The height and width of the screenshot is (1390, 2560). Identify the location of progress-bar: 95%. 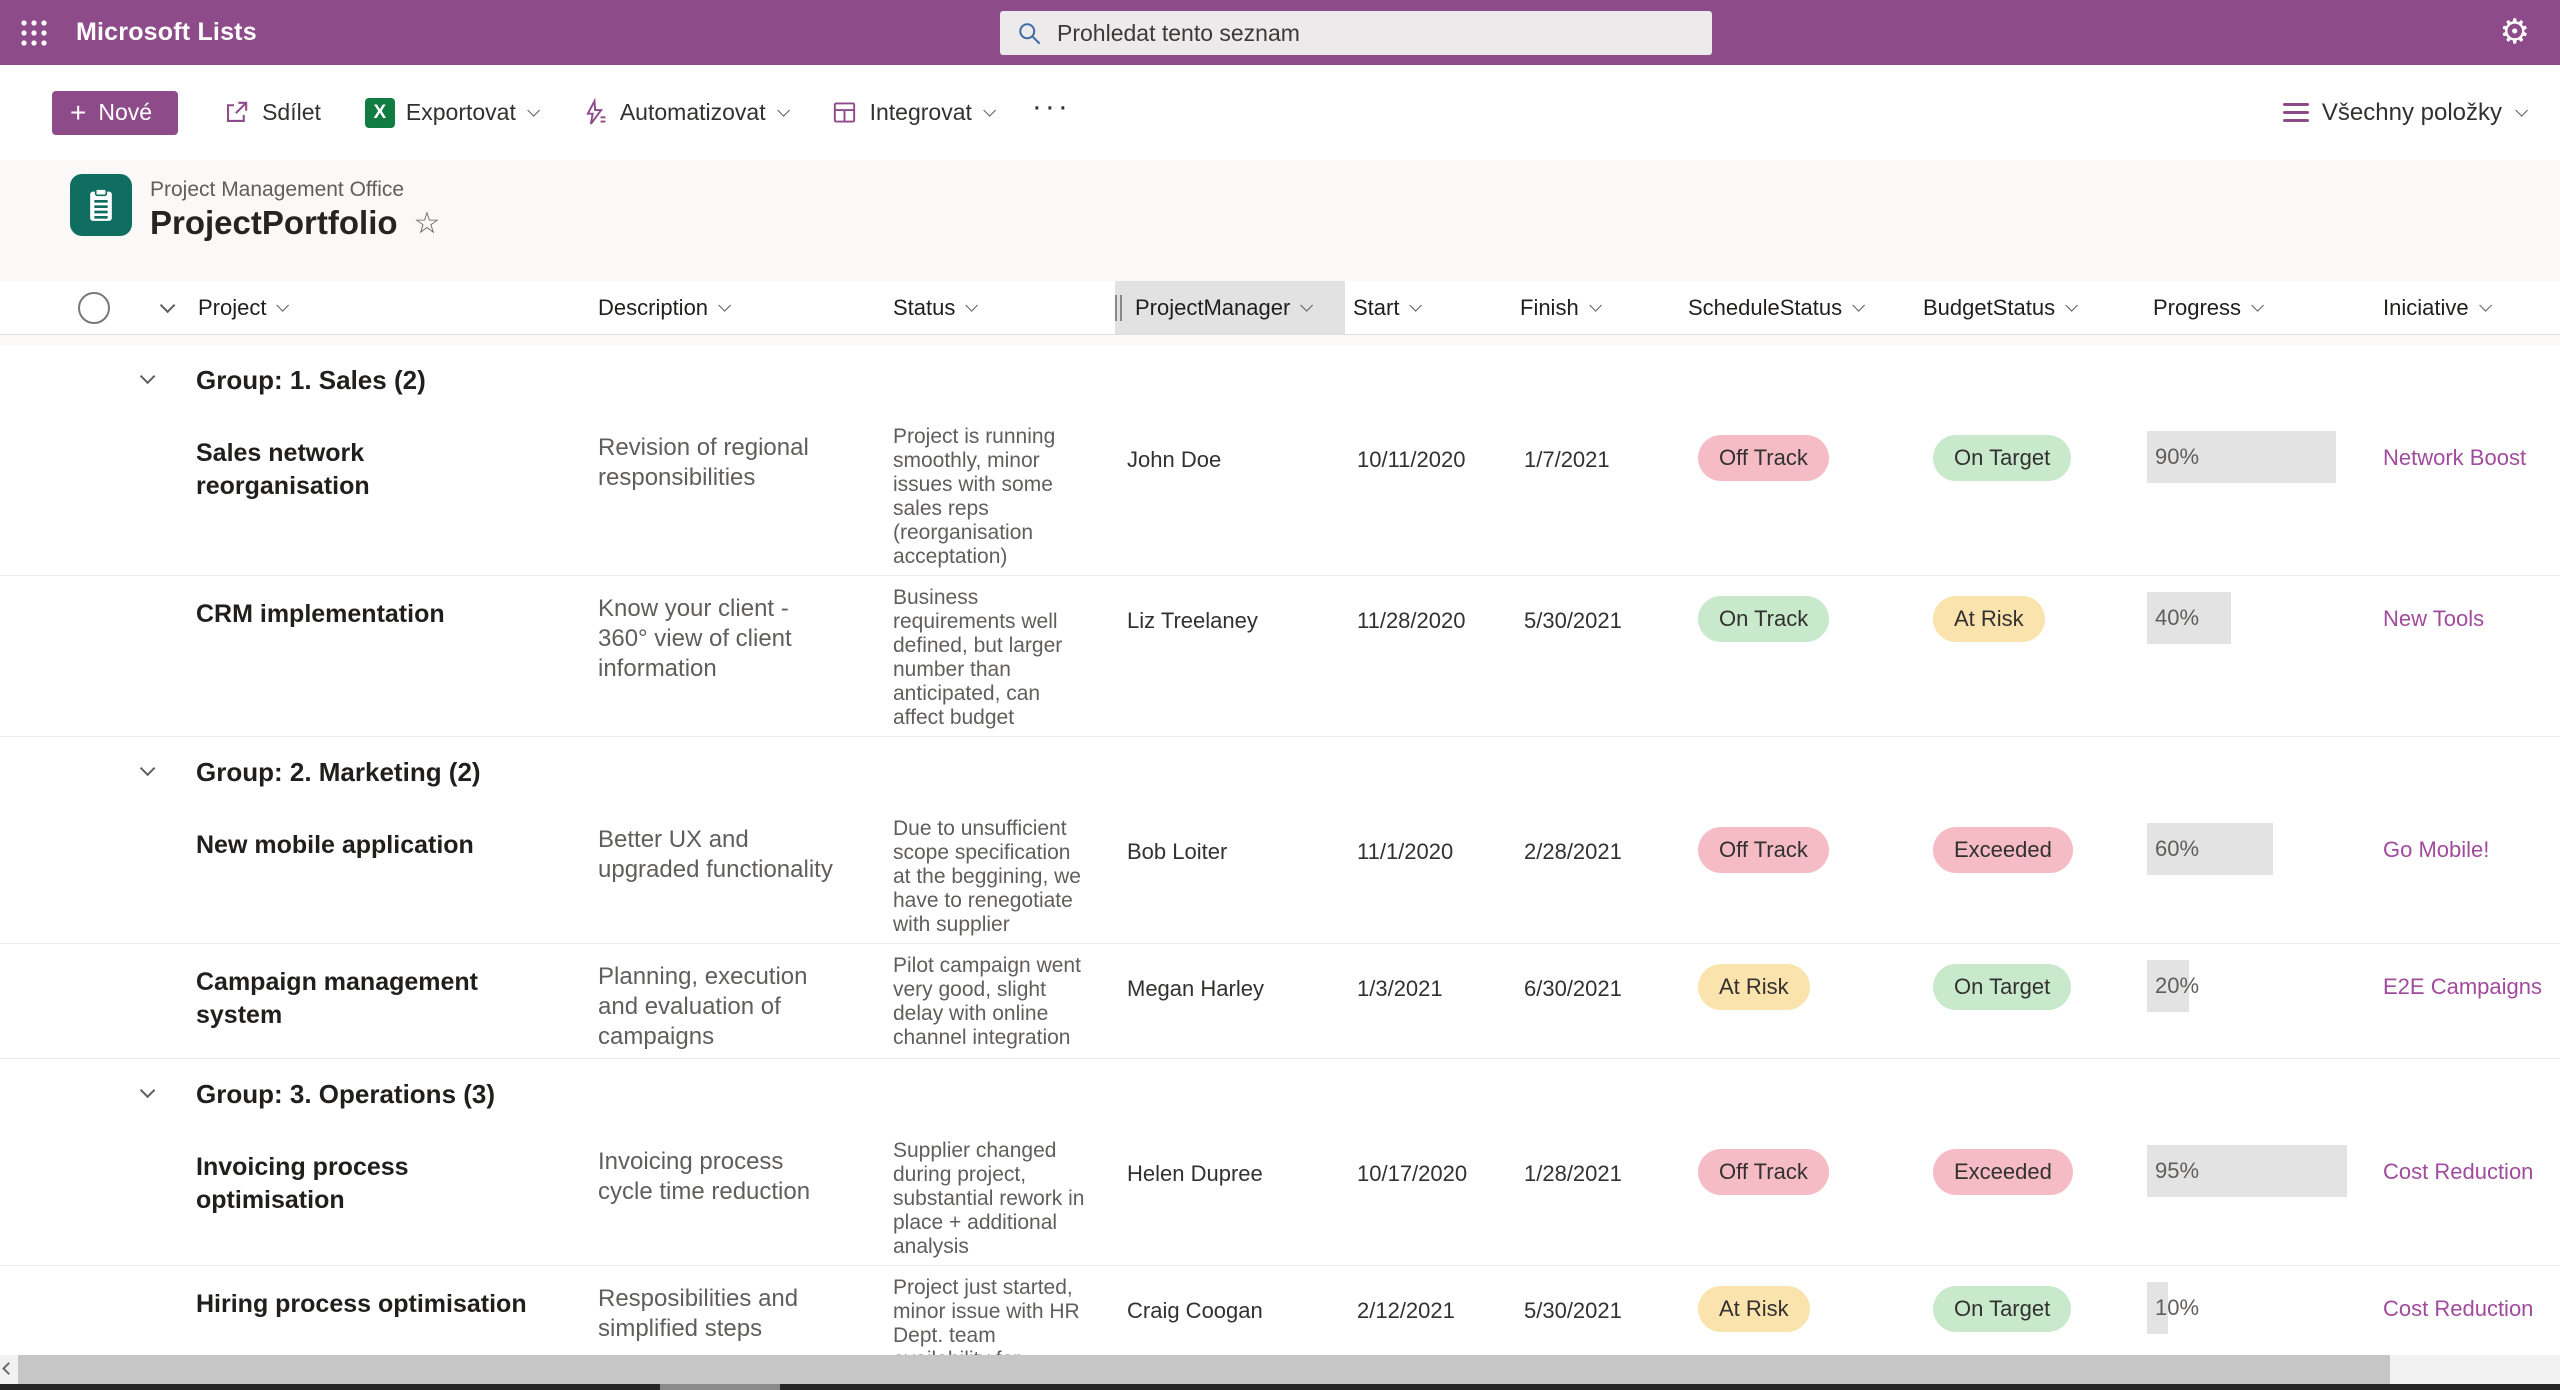
(2252, 1171).